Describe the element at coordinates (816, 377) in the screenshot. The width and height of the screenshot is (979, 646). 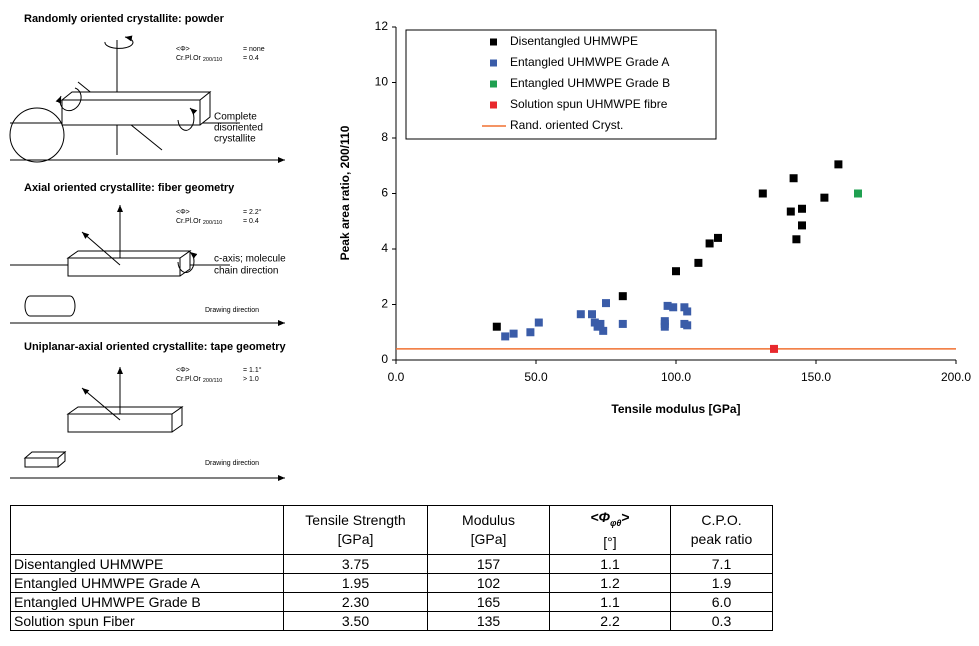
I see `x-tick-label: 150.0` at that location.